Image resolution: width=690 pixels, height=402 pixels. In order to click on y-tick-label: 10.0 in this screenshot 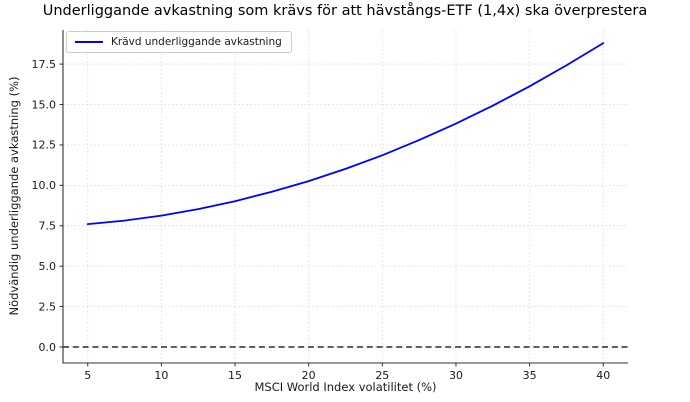, I will do `click(44, 185)`.